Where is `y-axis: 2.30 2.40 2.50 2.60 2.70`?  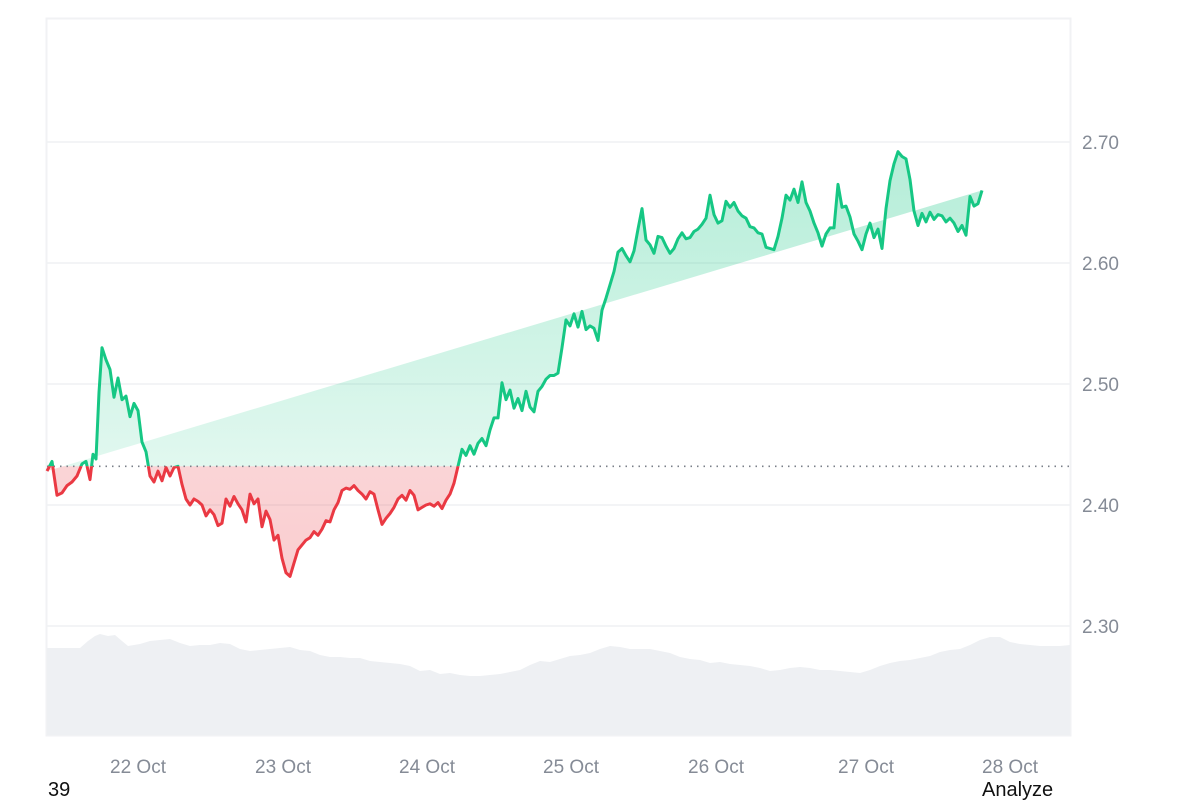
y-axis: 2.30 2.40 2.50 2.60 2.70 is located at coordinates (1100, 385).